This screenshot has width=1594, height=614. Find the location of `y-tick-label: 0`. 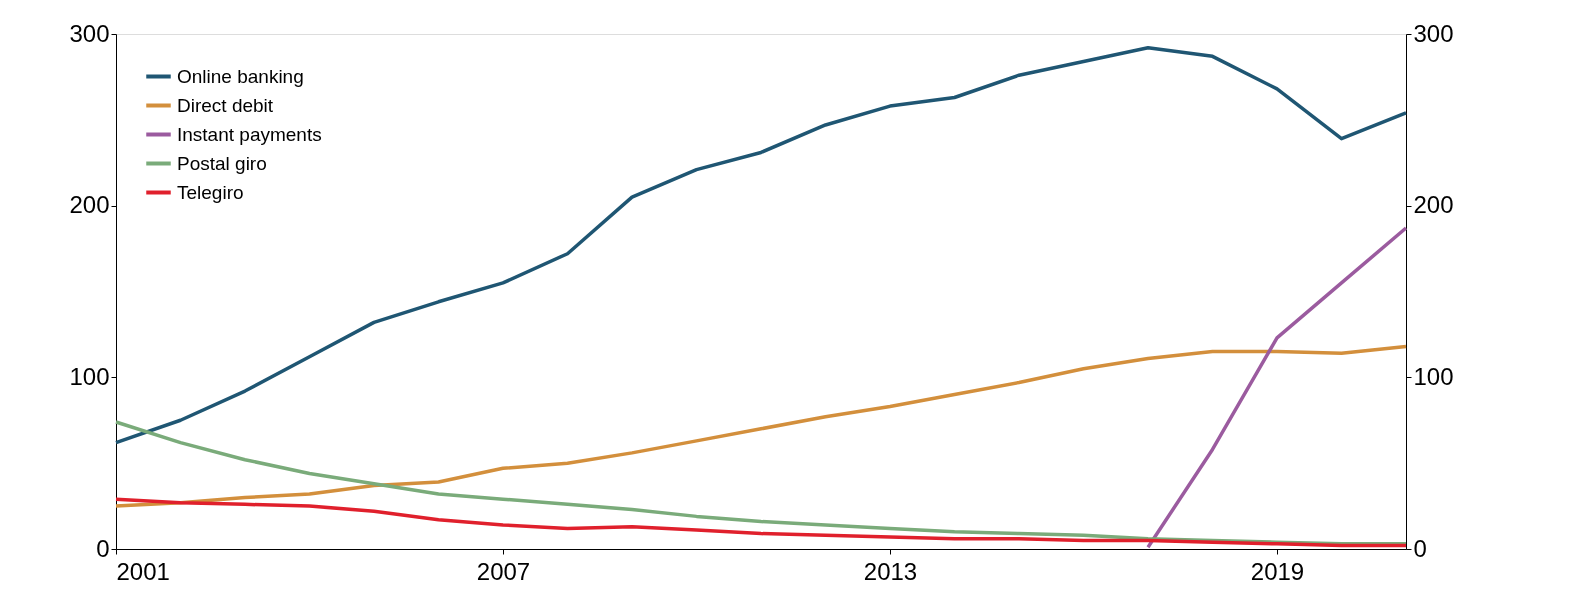

y-tick-label: 0 is located at coordinates (103, 548).